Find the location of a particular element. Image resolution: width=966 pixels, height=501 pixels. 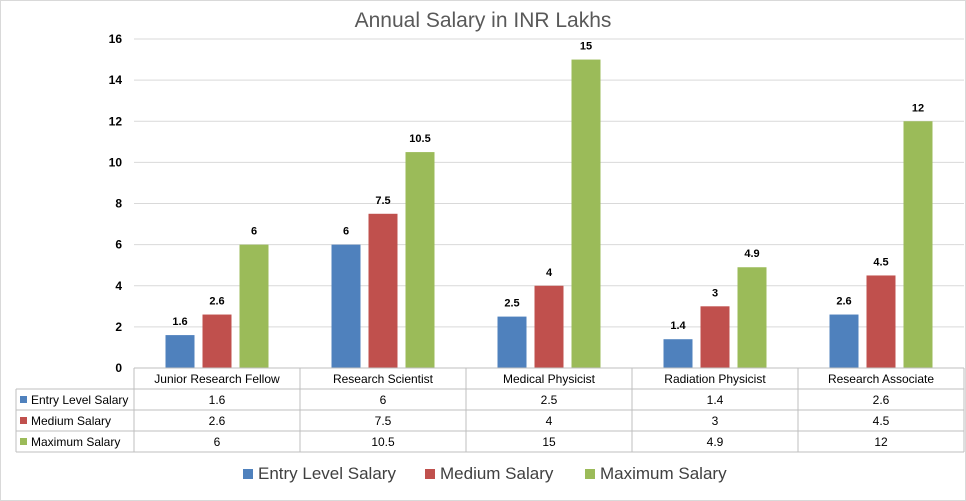

data-label-entry-level-salary-medical-physicist: 2.5 is located at coordinates (511, 304).